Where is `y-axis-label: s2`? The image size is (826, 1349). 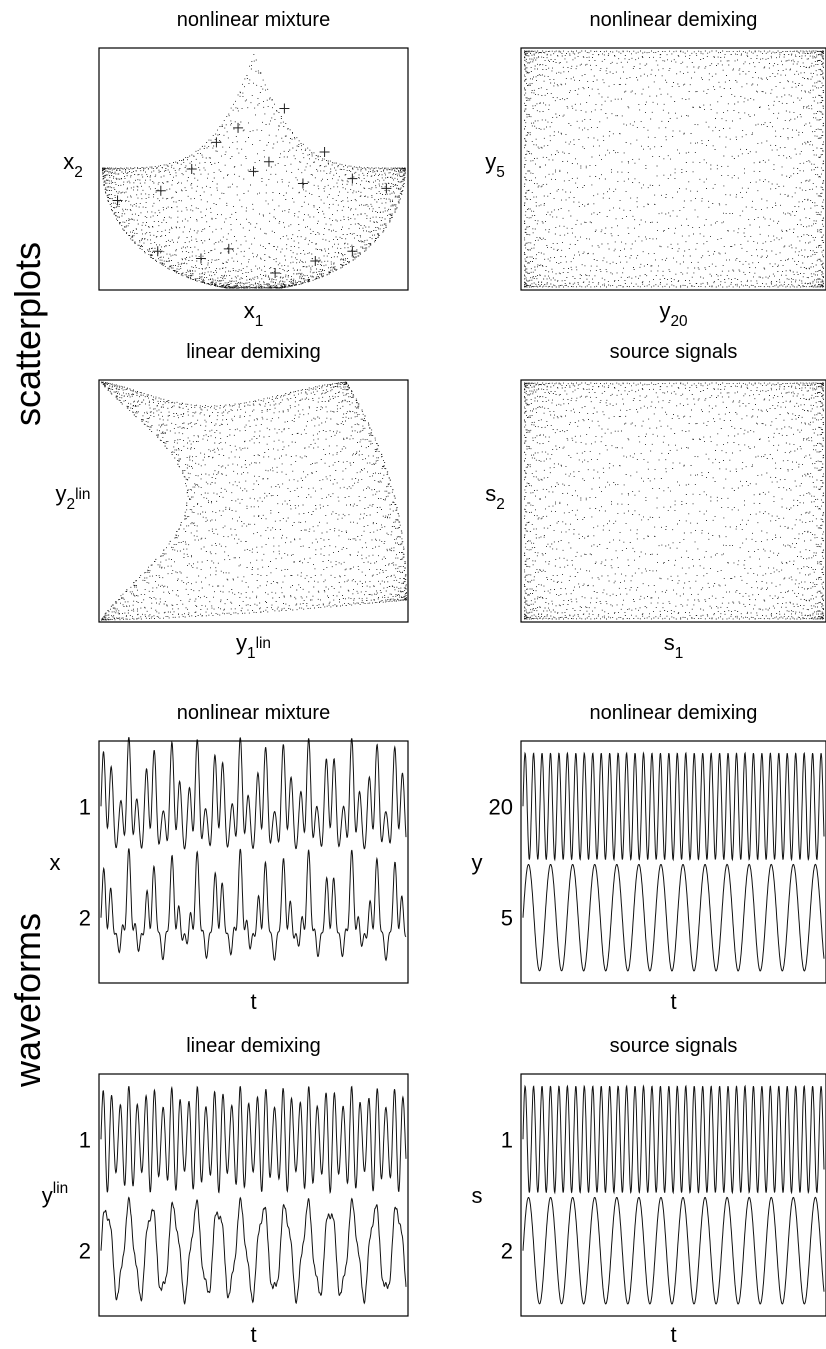
y-axis-label: s2 is located at coordinates (495, 497).